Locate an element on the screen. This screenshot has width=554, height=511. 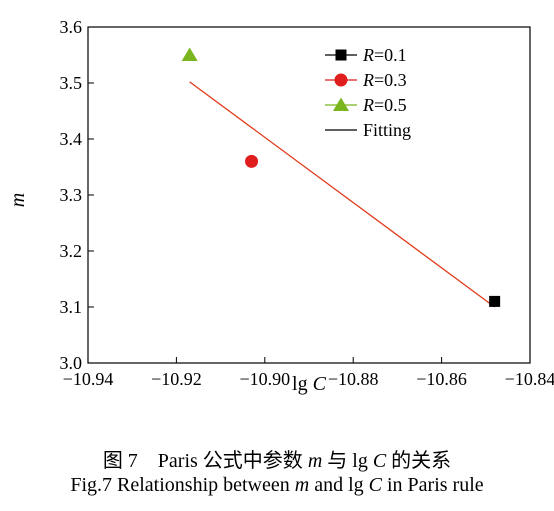
legend-label-fitting: Fitting is located at coordinates (387, 130).